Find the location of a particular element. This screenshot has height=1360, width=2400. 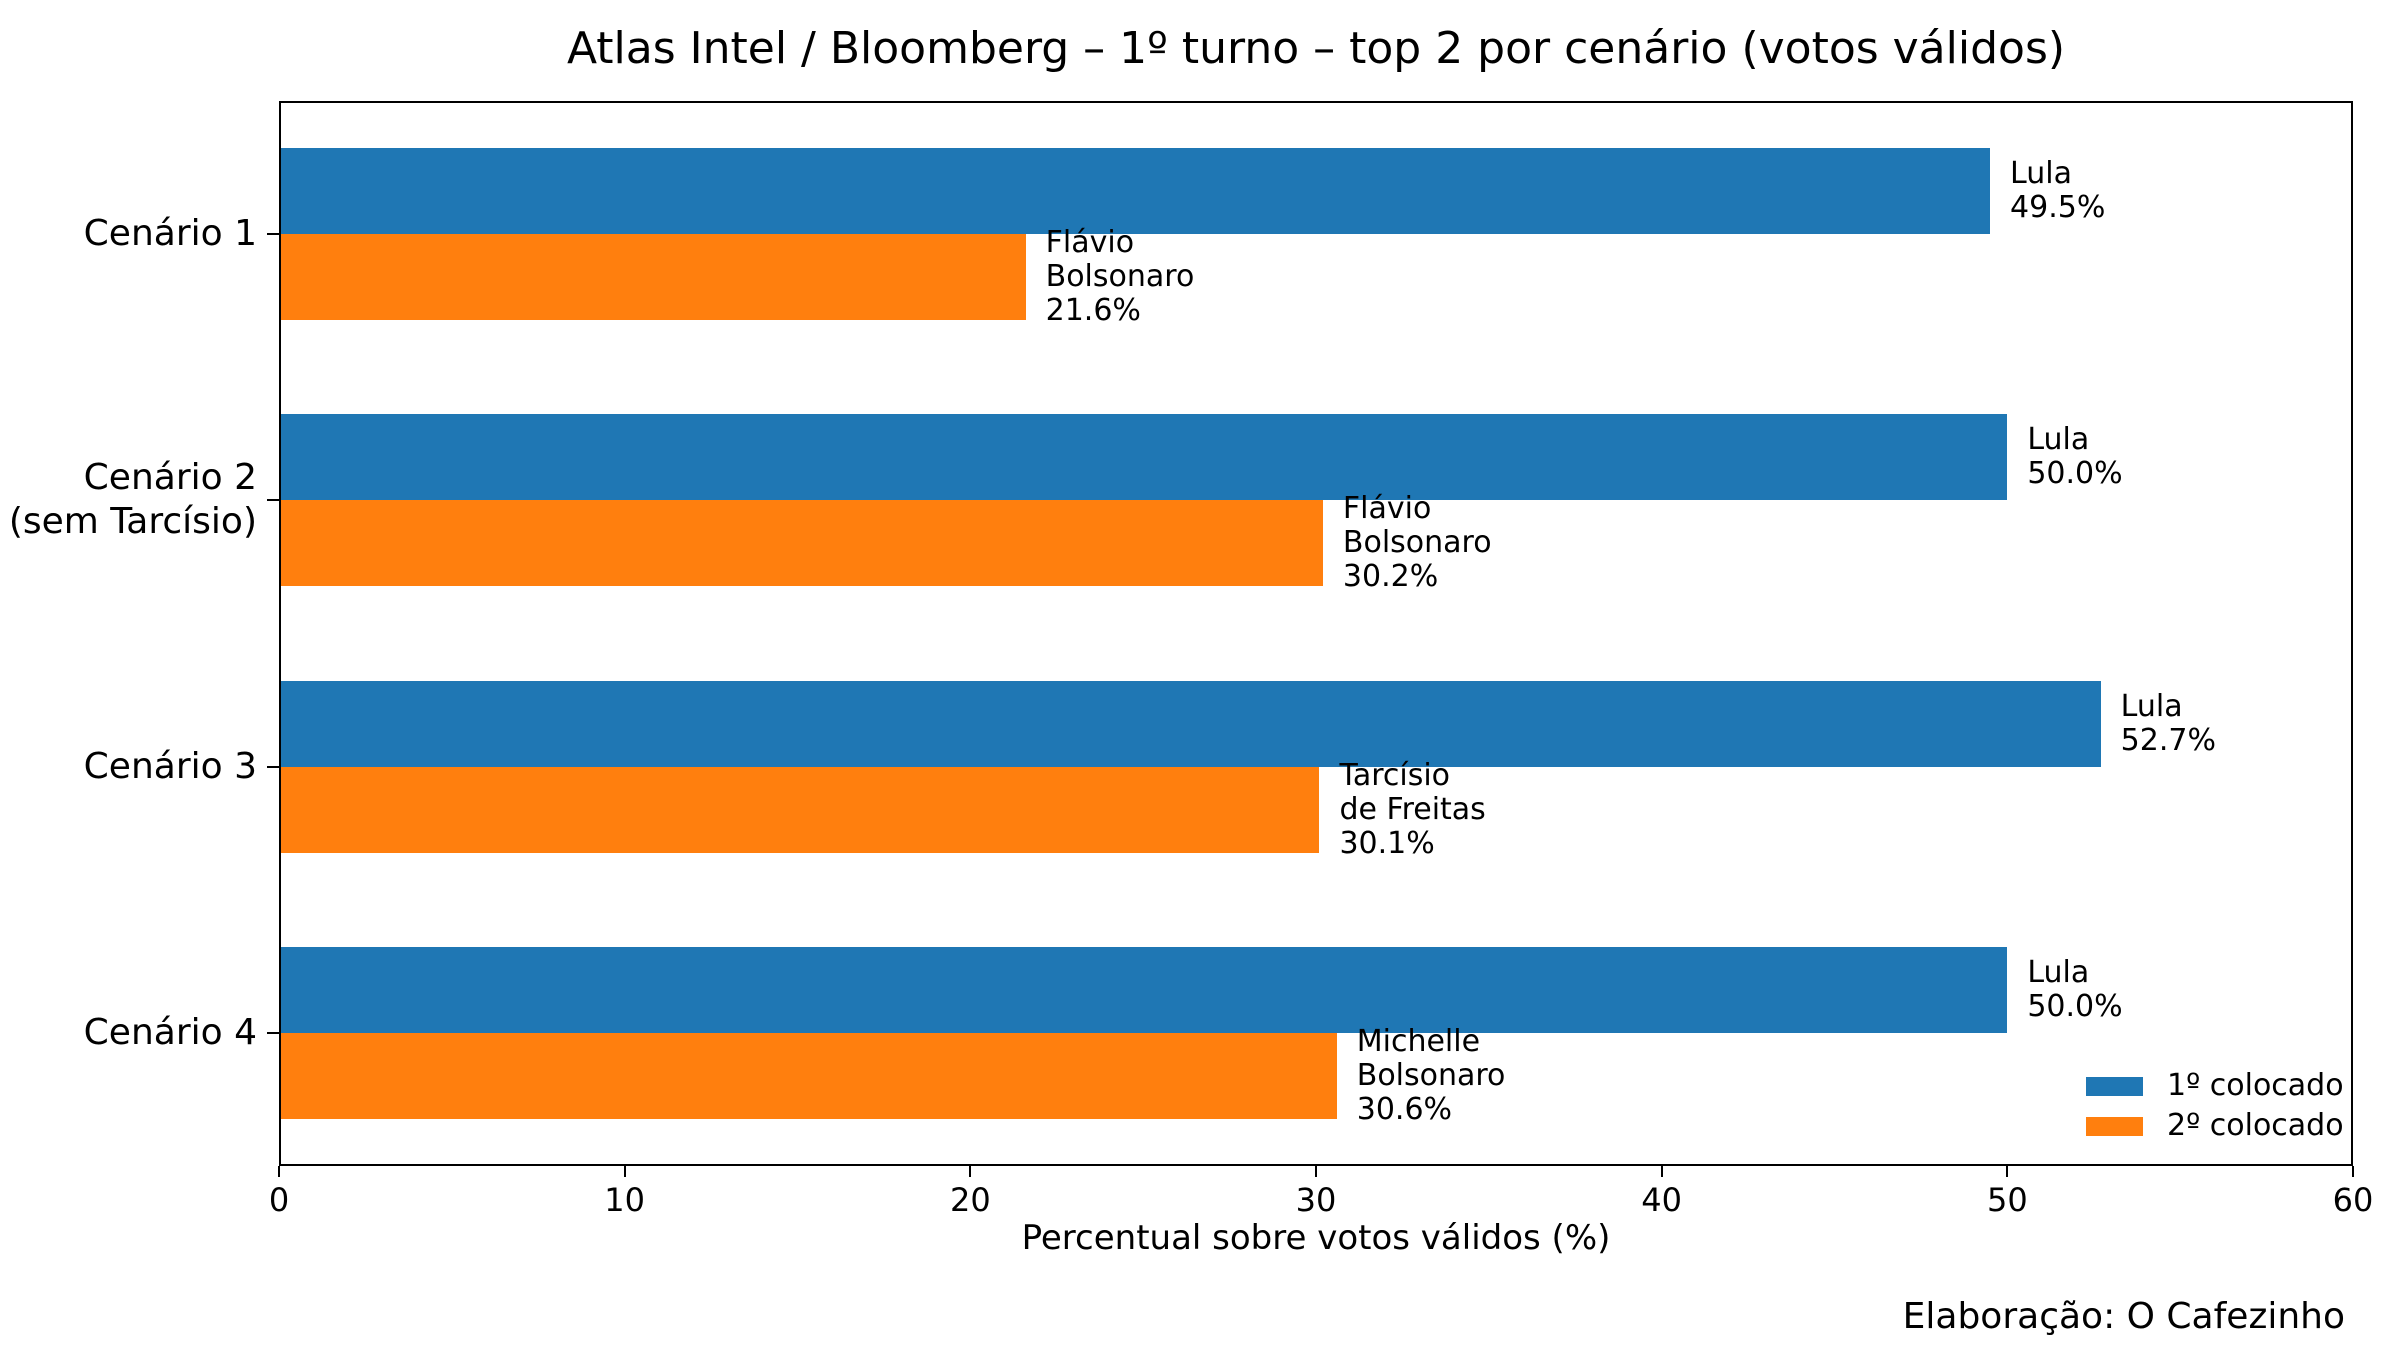

bar-label-first-cenario-3: Lula 52.7% is located at coordinates (2168, 723).